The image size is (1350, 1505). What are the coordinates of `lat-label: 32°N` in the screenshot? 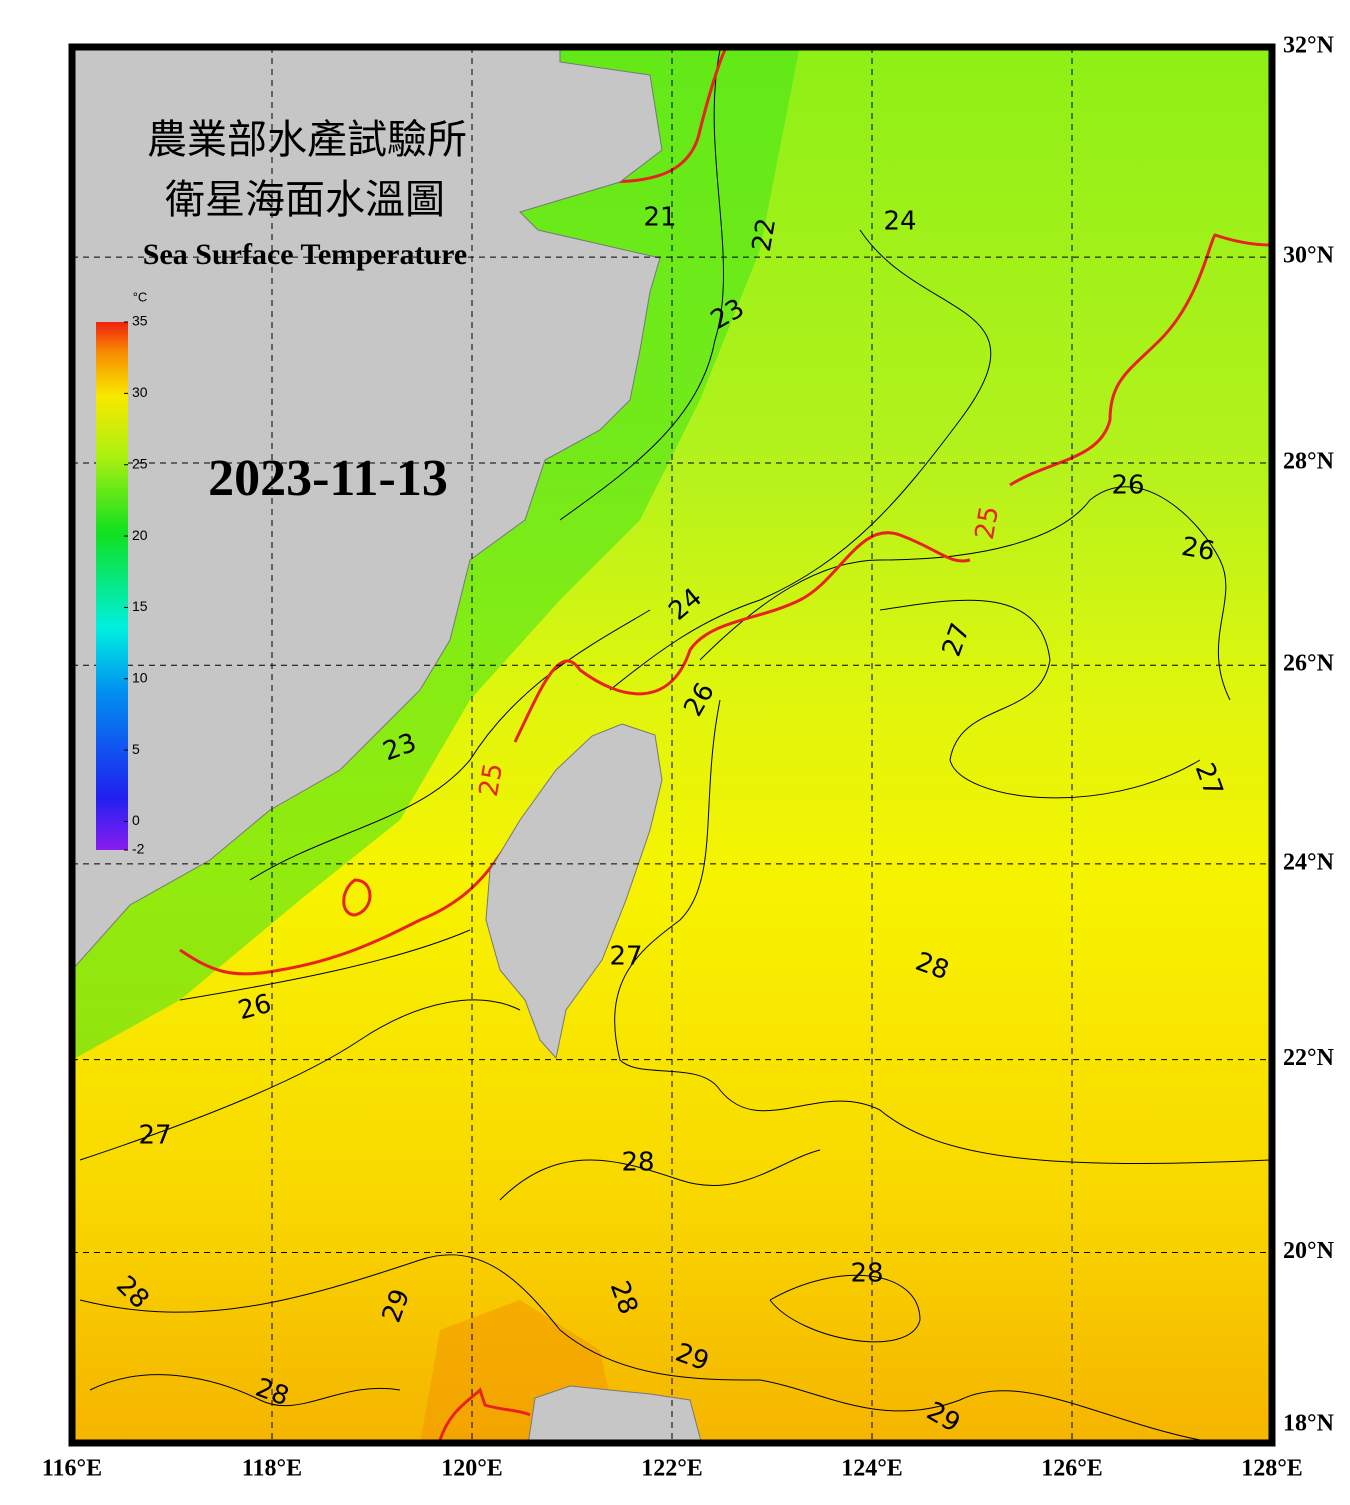 It's located at (1309, 46).